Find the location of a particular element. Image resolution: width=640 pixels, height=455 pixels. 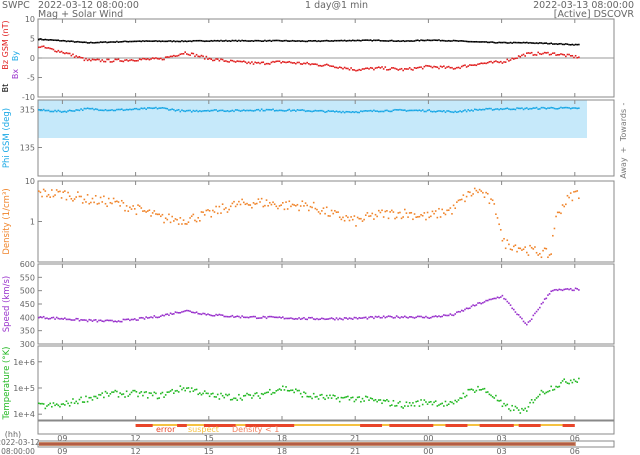

y-tick-label: 450 is located at coordinates (27, 304).